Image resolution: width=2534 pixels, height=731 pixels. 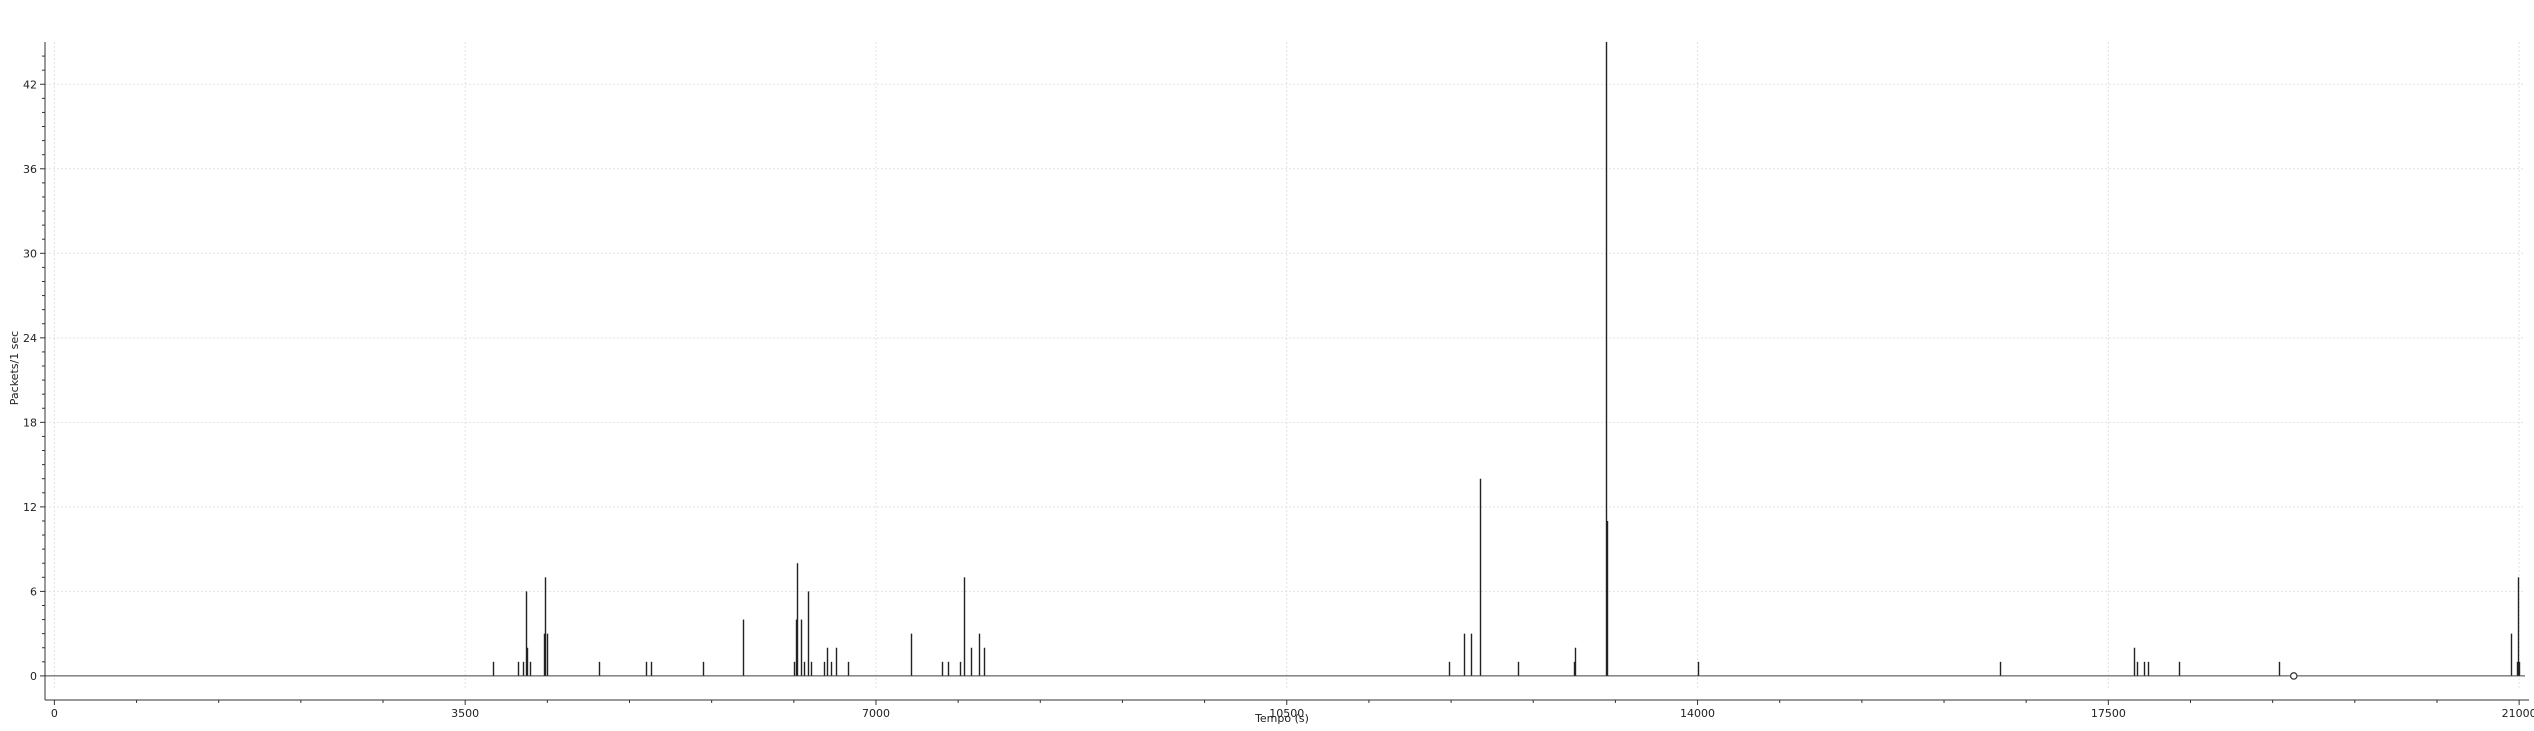 What do you see at coordinates (54, 713) in the screenshot?
I see `x-tick-label: 0` at bounding box center [54, 713].